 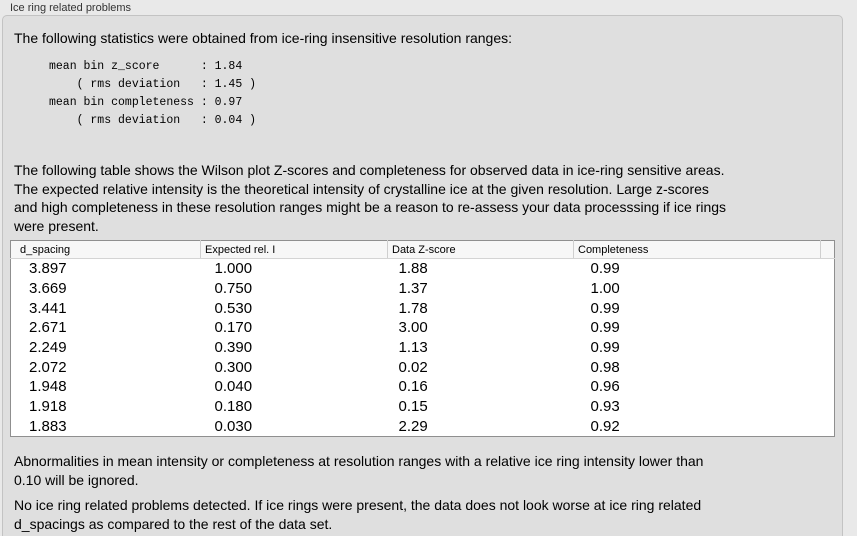 I want to click on table-cell: 0.030, so click(x=233, y=426).